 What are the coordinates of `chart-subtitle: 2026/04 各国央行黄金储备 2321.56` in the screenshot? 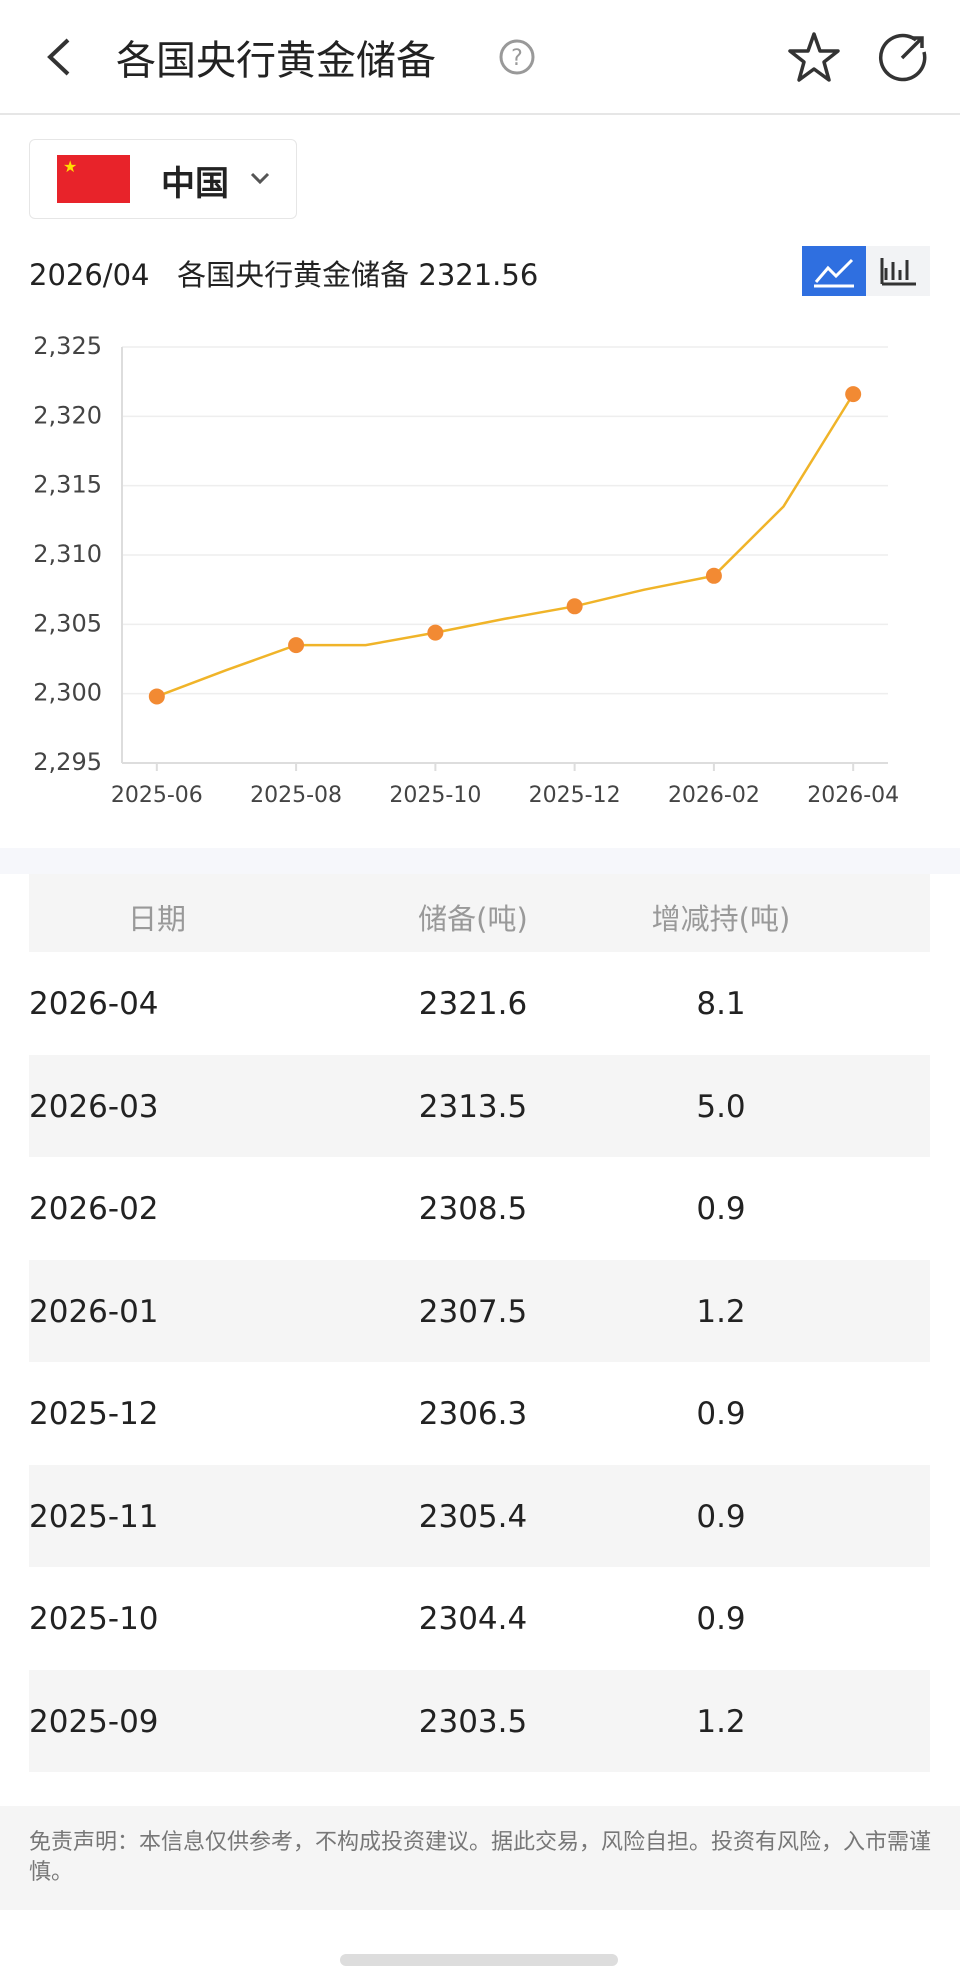 It's located at (283, 273).